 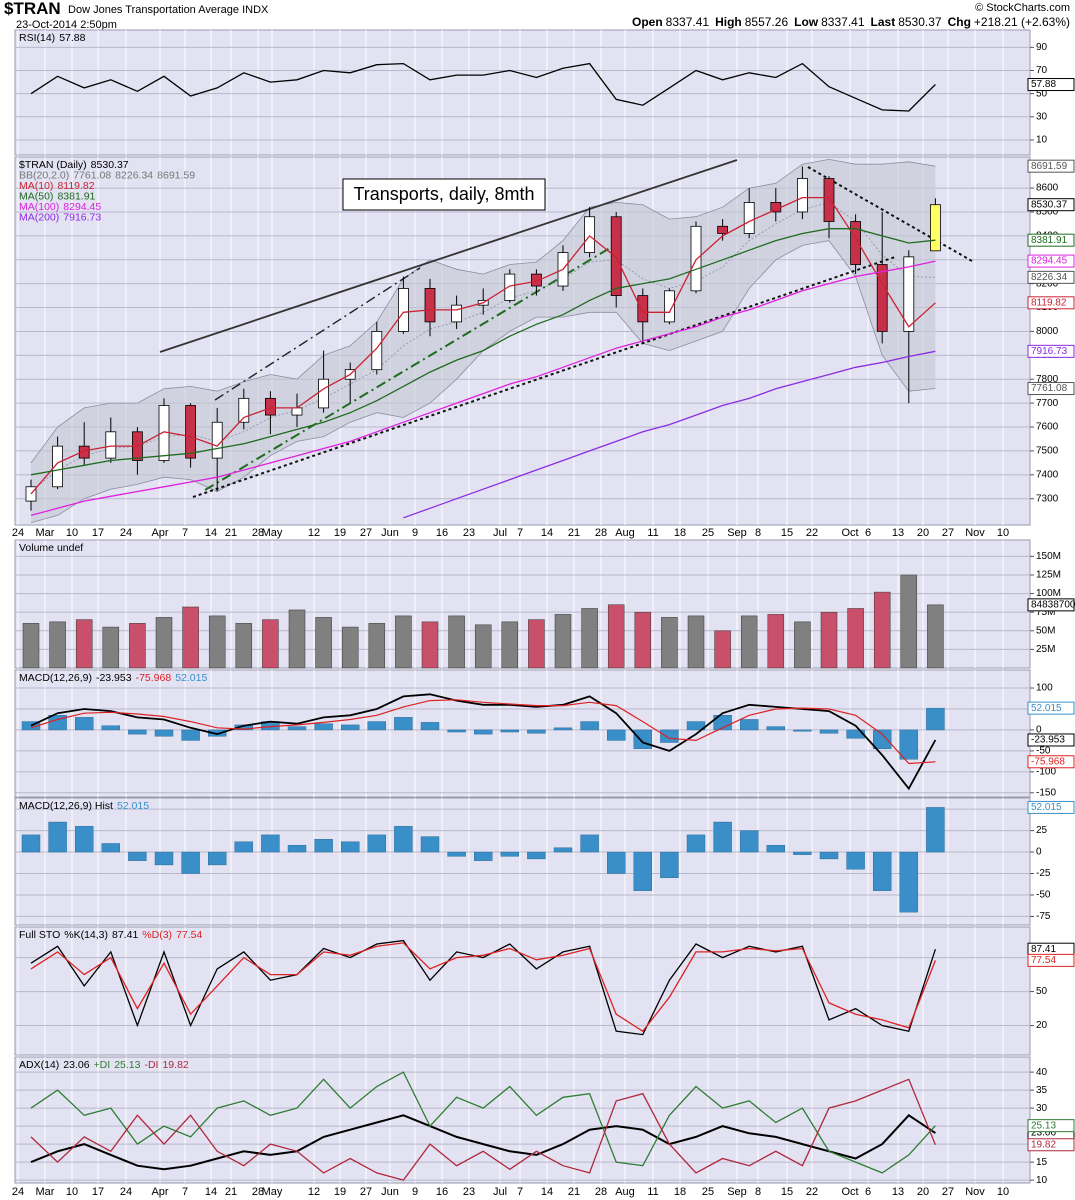 I want to click on legend-text: MA(100), so click(x=39, y=207).